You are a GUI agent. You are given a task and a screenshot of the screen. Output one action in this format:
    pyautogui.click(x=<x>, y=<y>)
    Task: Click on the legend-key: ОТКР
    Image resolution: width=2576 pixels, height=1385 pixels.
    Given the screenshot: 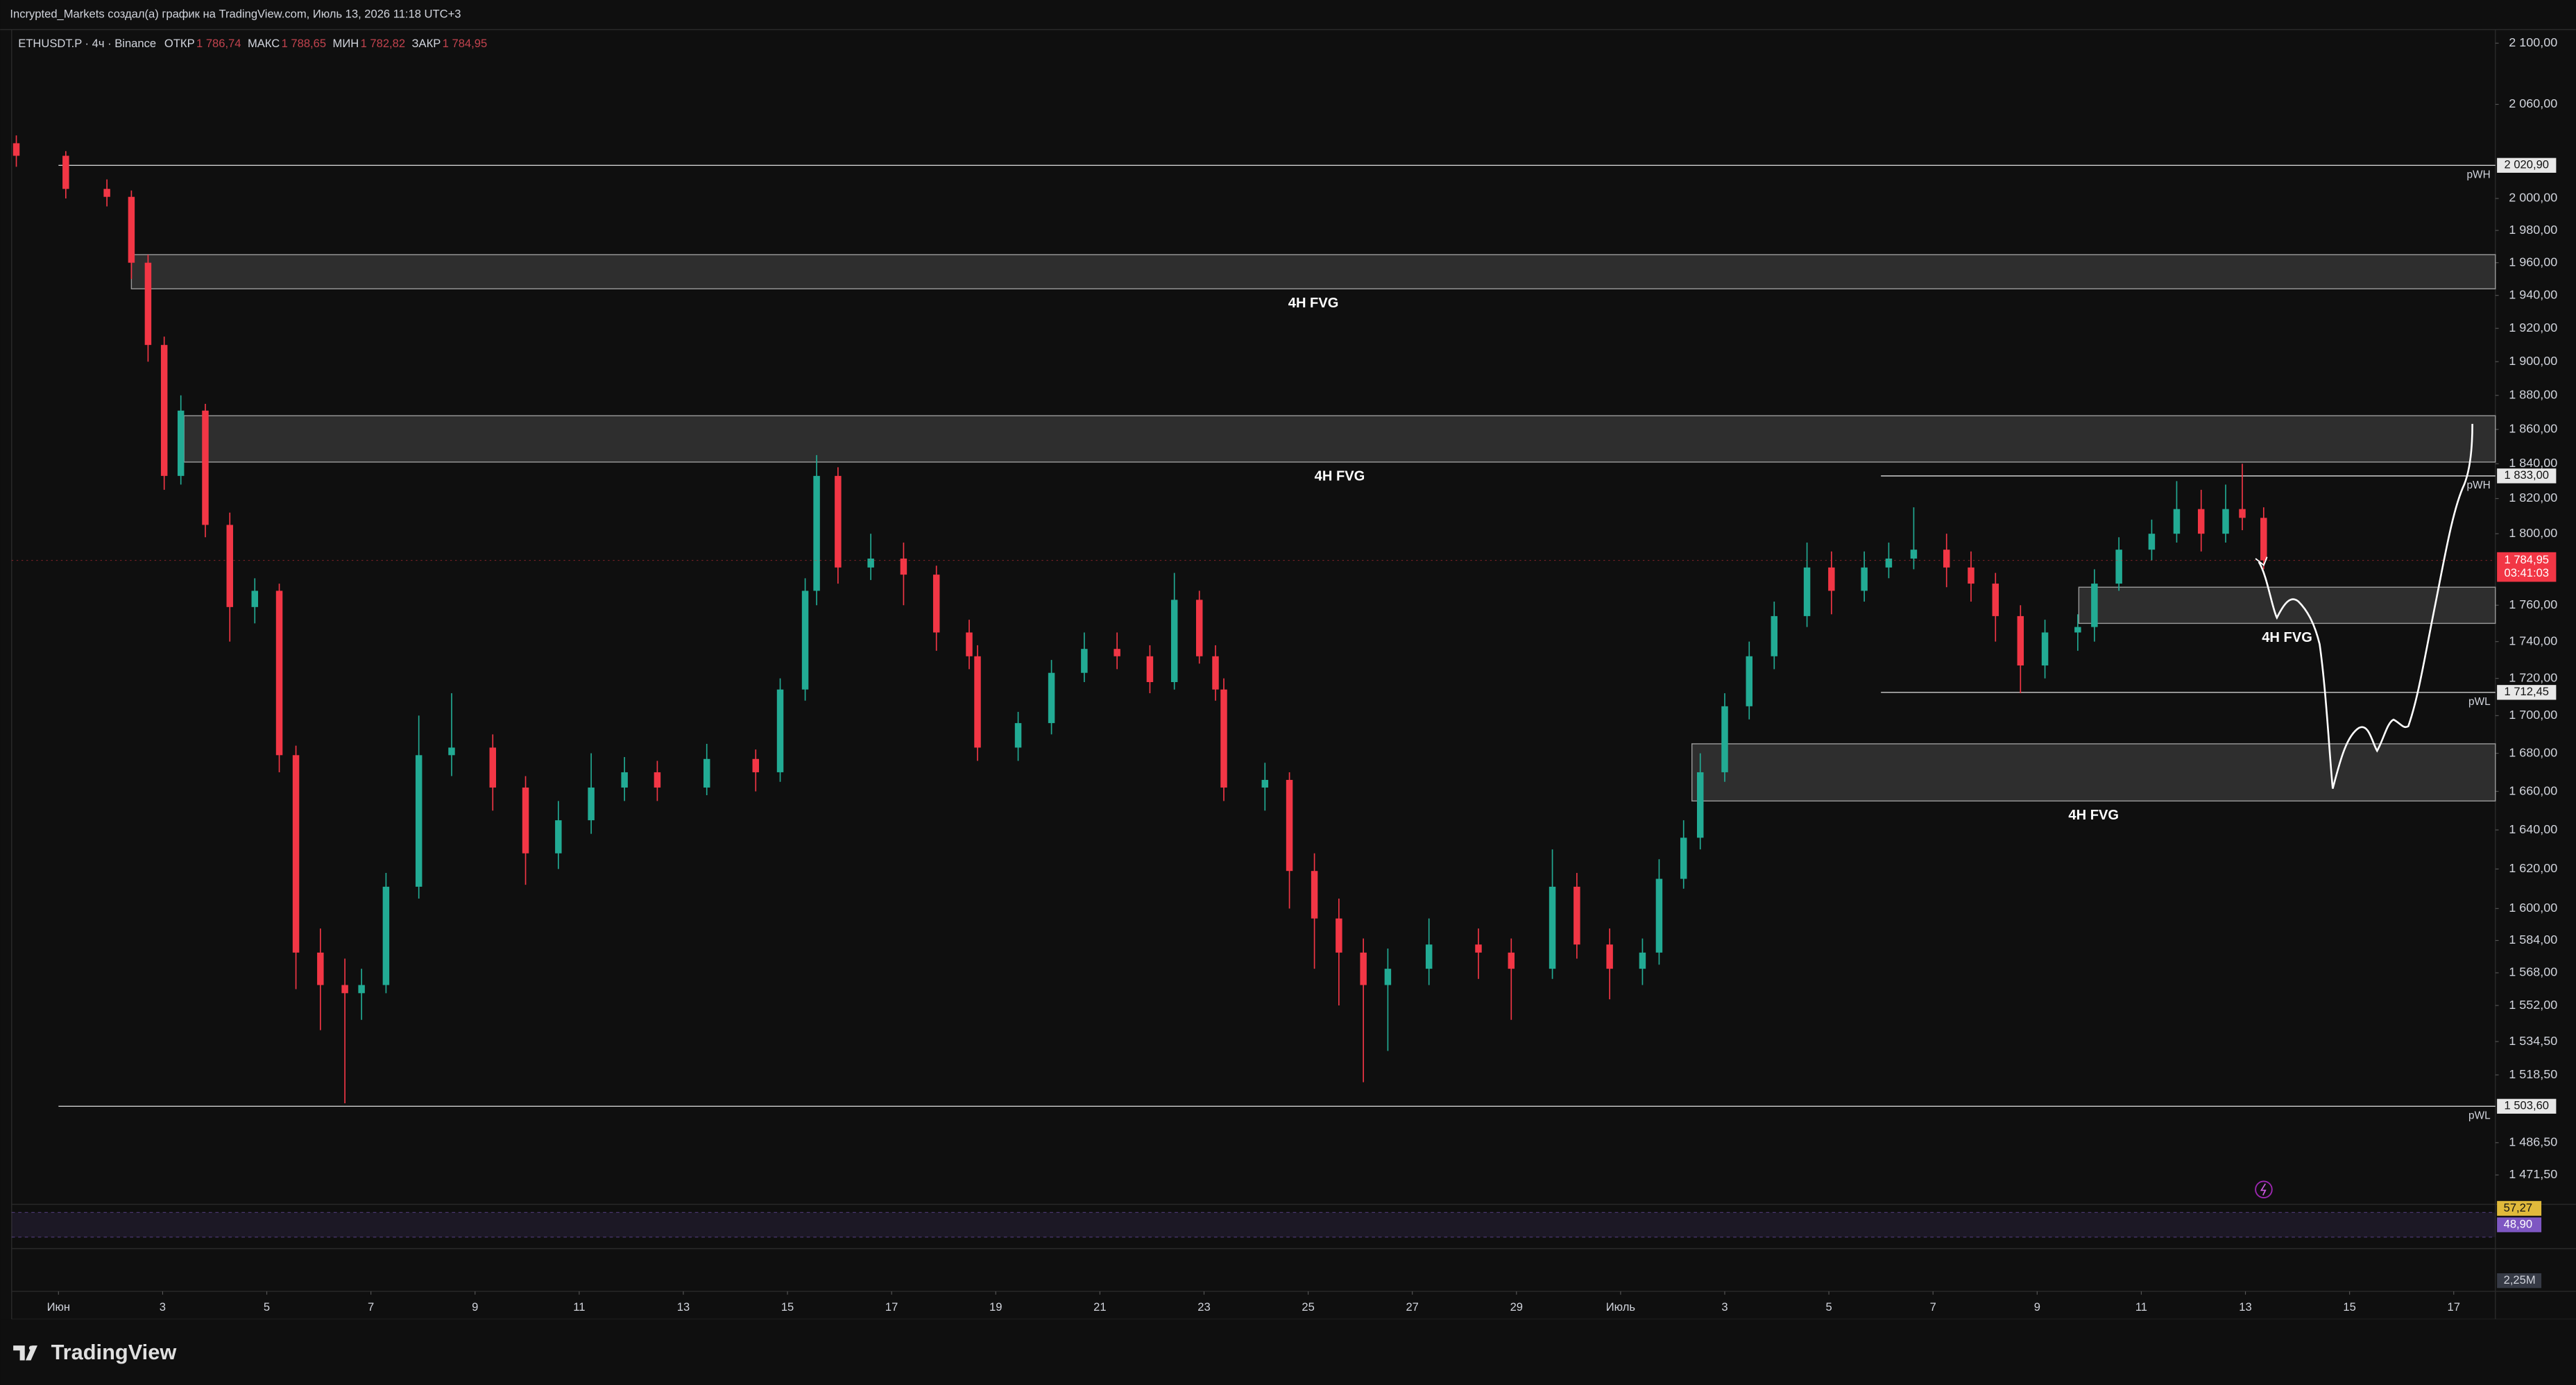 What is the action you would take?
    pyautogui.click(x=179, y=44)
    